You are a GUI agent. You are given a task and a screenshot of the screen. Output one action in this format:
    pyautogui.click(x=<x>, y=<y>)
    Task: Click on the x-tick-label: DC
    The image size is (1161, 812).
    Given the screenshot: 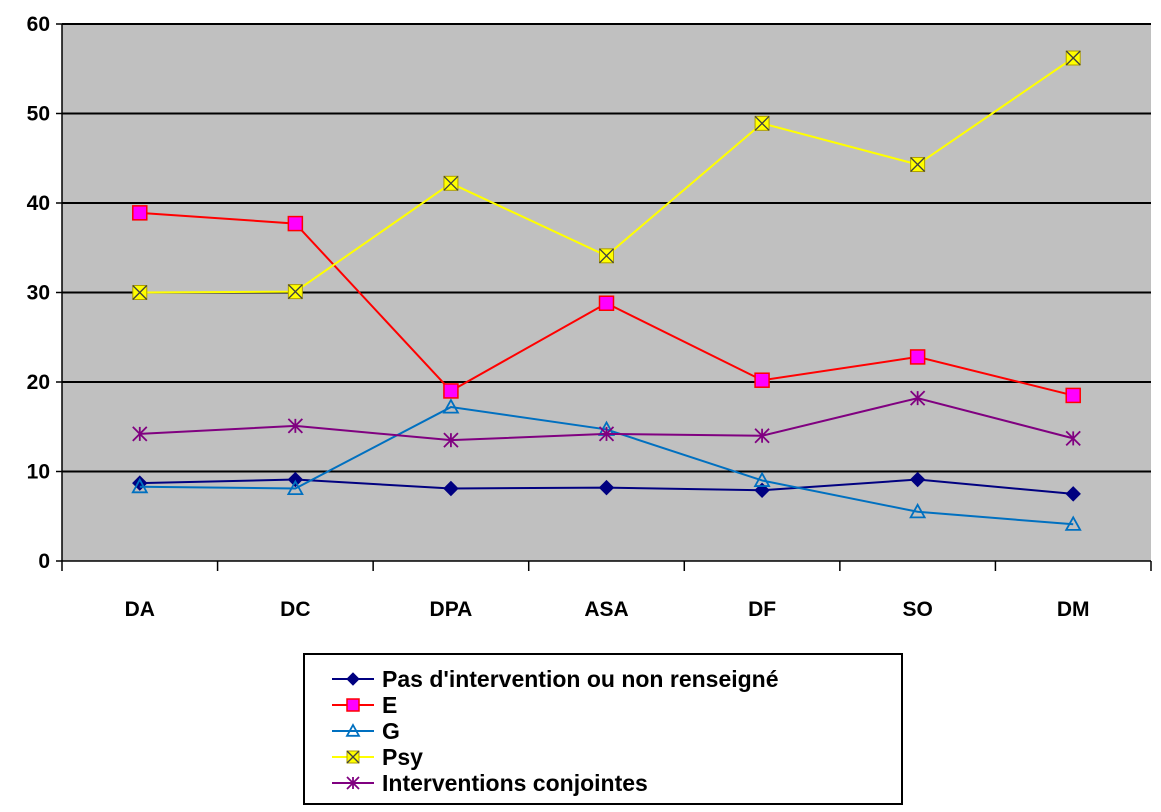 What is the action you would take?
    pyautogui.click(x=295, y=609)
    